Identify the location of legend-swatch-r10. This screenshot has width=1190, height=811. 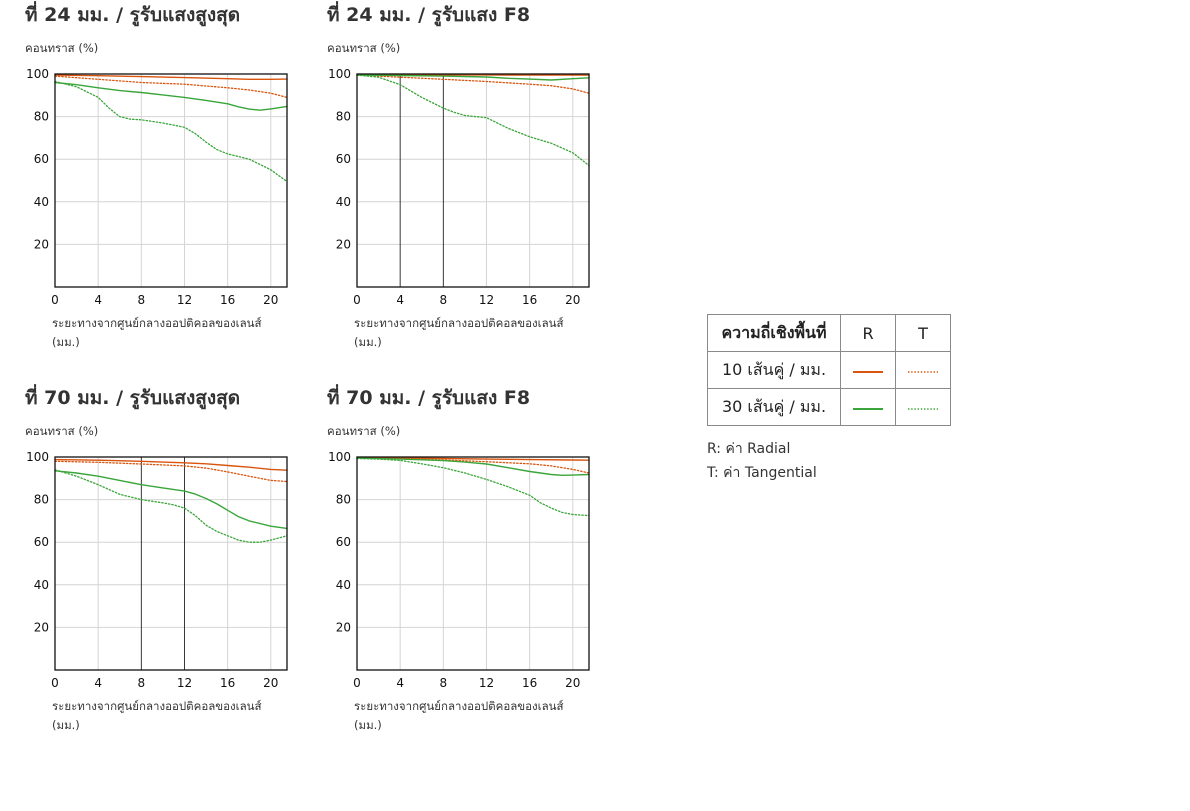
(868, 370).